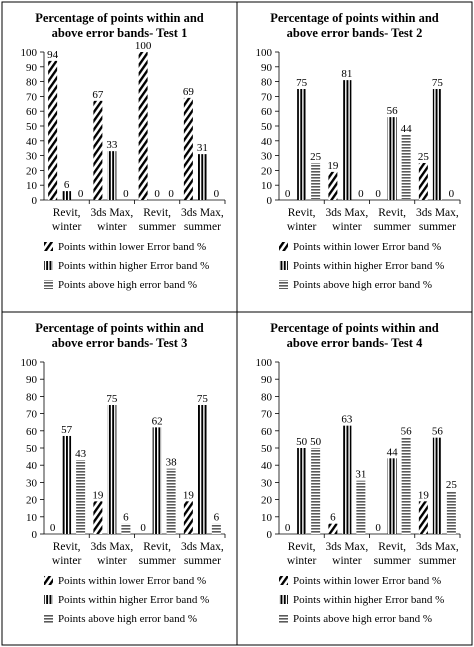  What do you see at coordinates (172, 463) in the screenshot?
I see `data-label: 38` at bounding box center [172, 463].